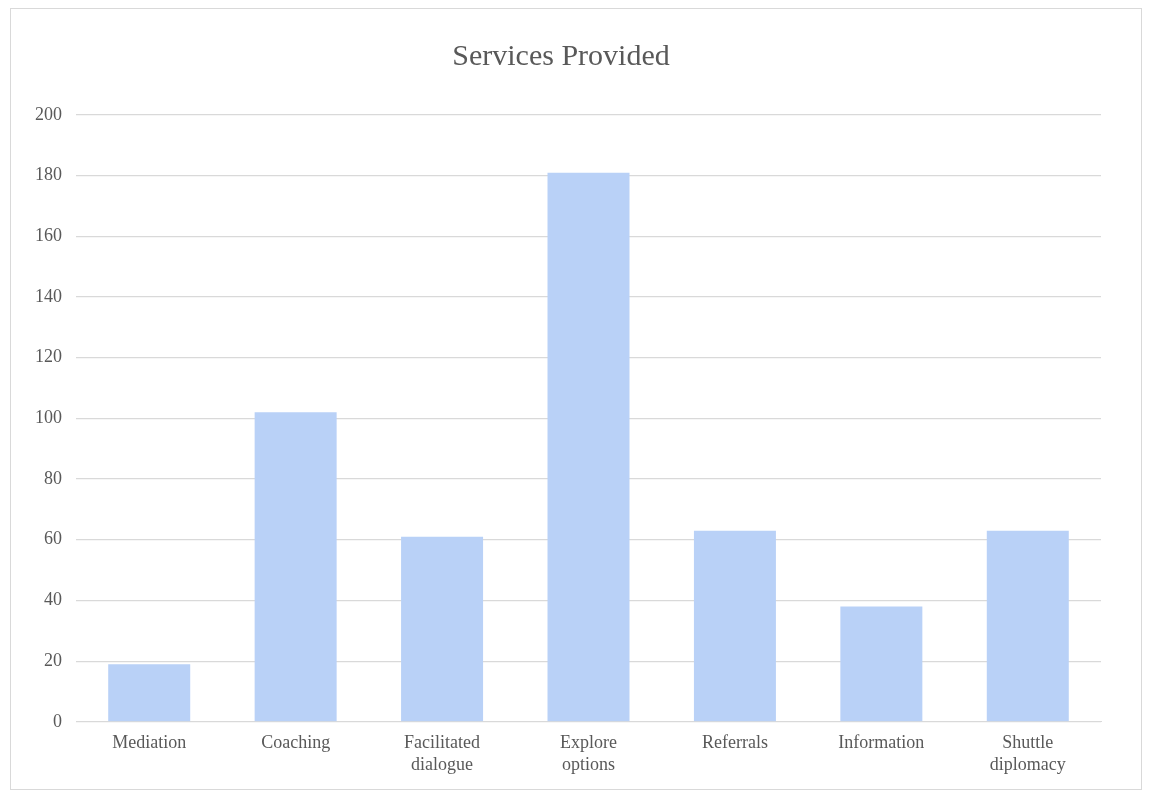 The height and width of the screenshot is (798, 1151). What do you see at coordinates (48, 295) in the screenshot?
I see `y-tick-label: 140` at bounding box center [48, 295].